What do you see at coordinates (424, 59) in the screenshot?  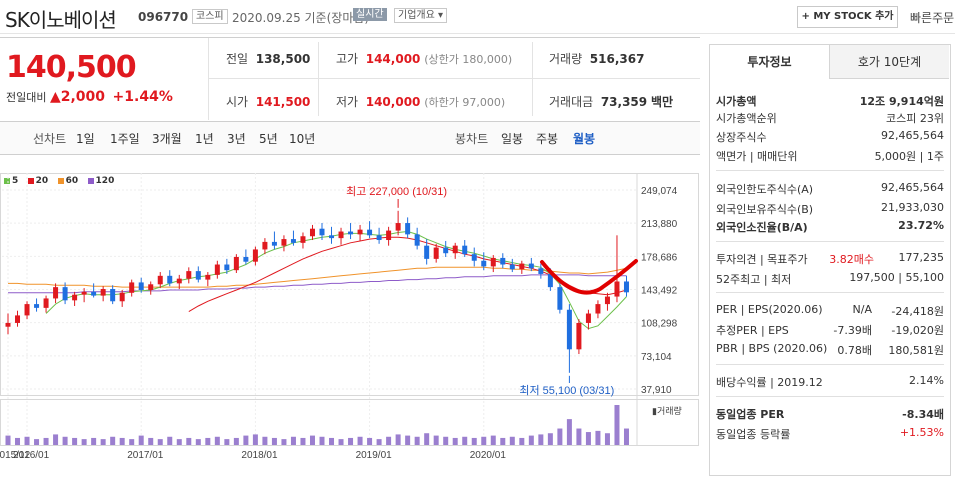 I see `quote-high: 고가 144,000 (상한가 180,000)` at bounding box center [424, 59].